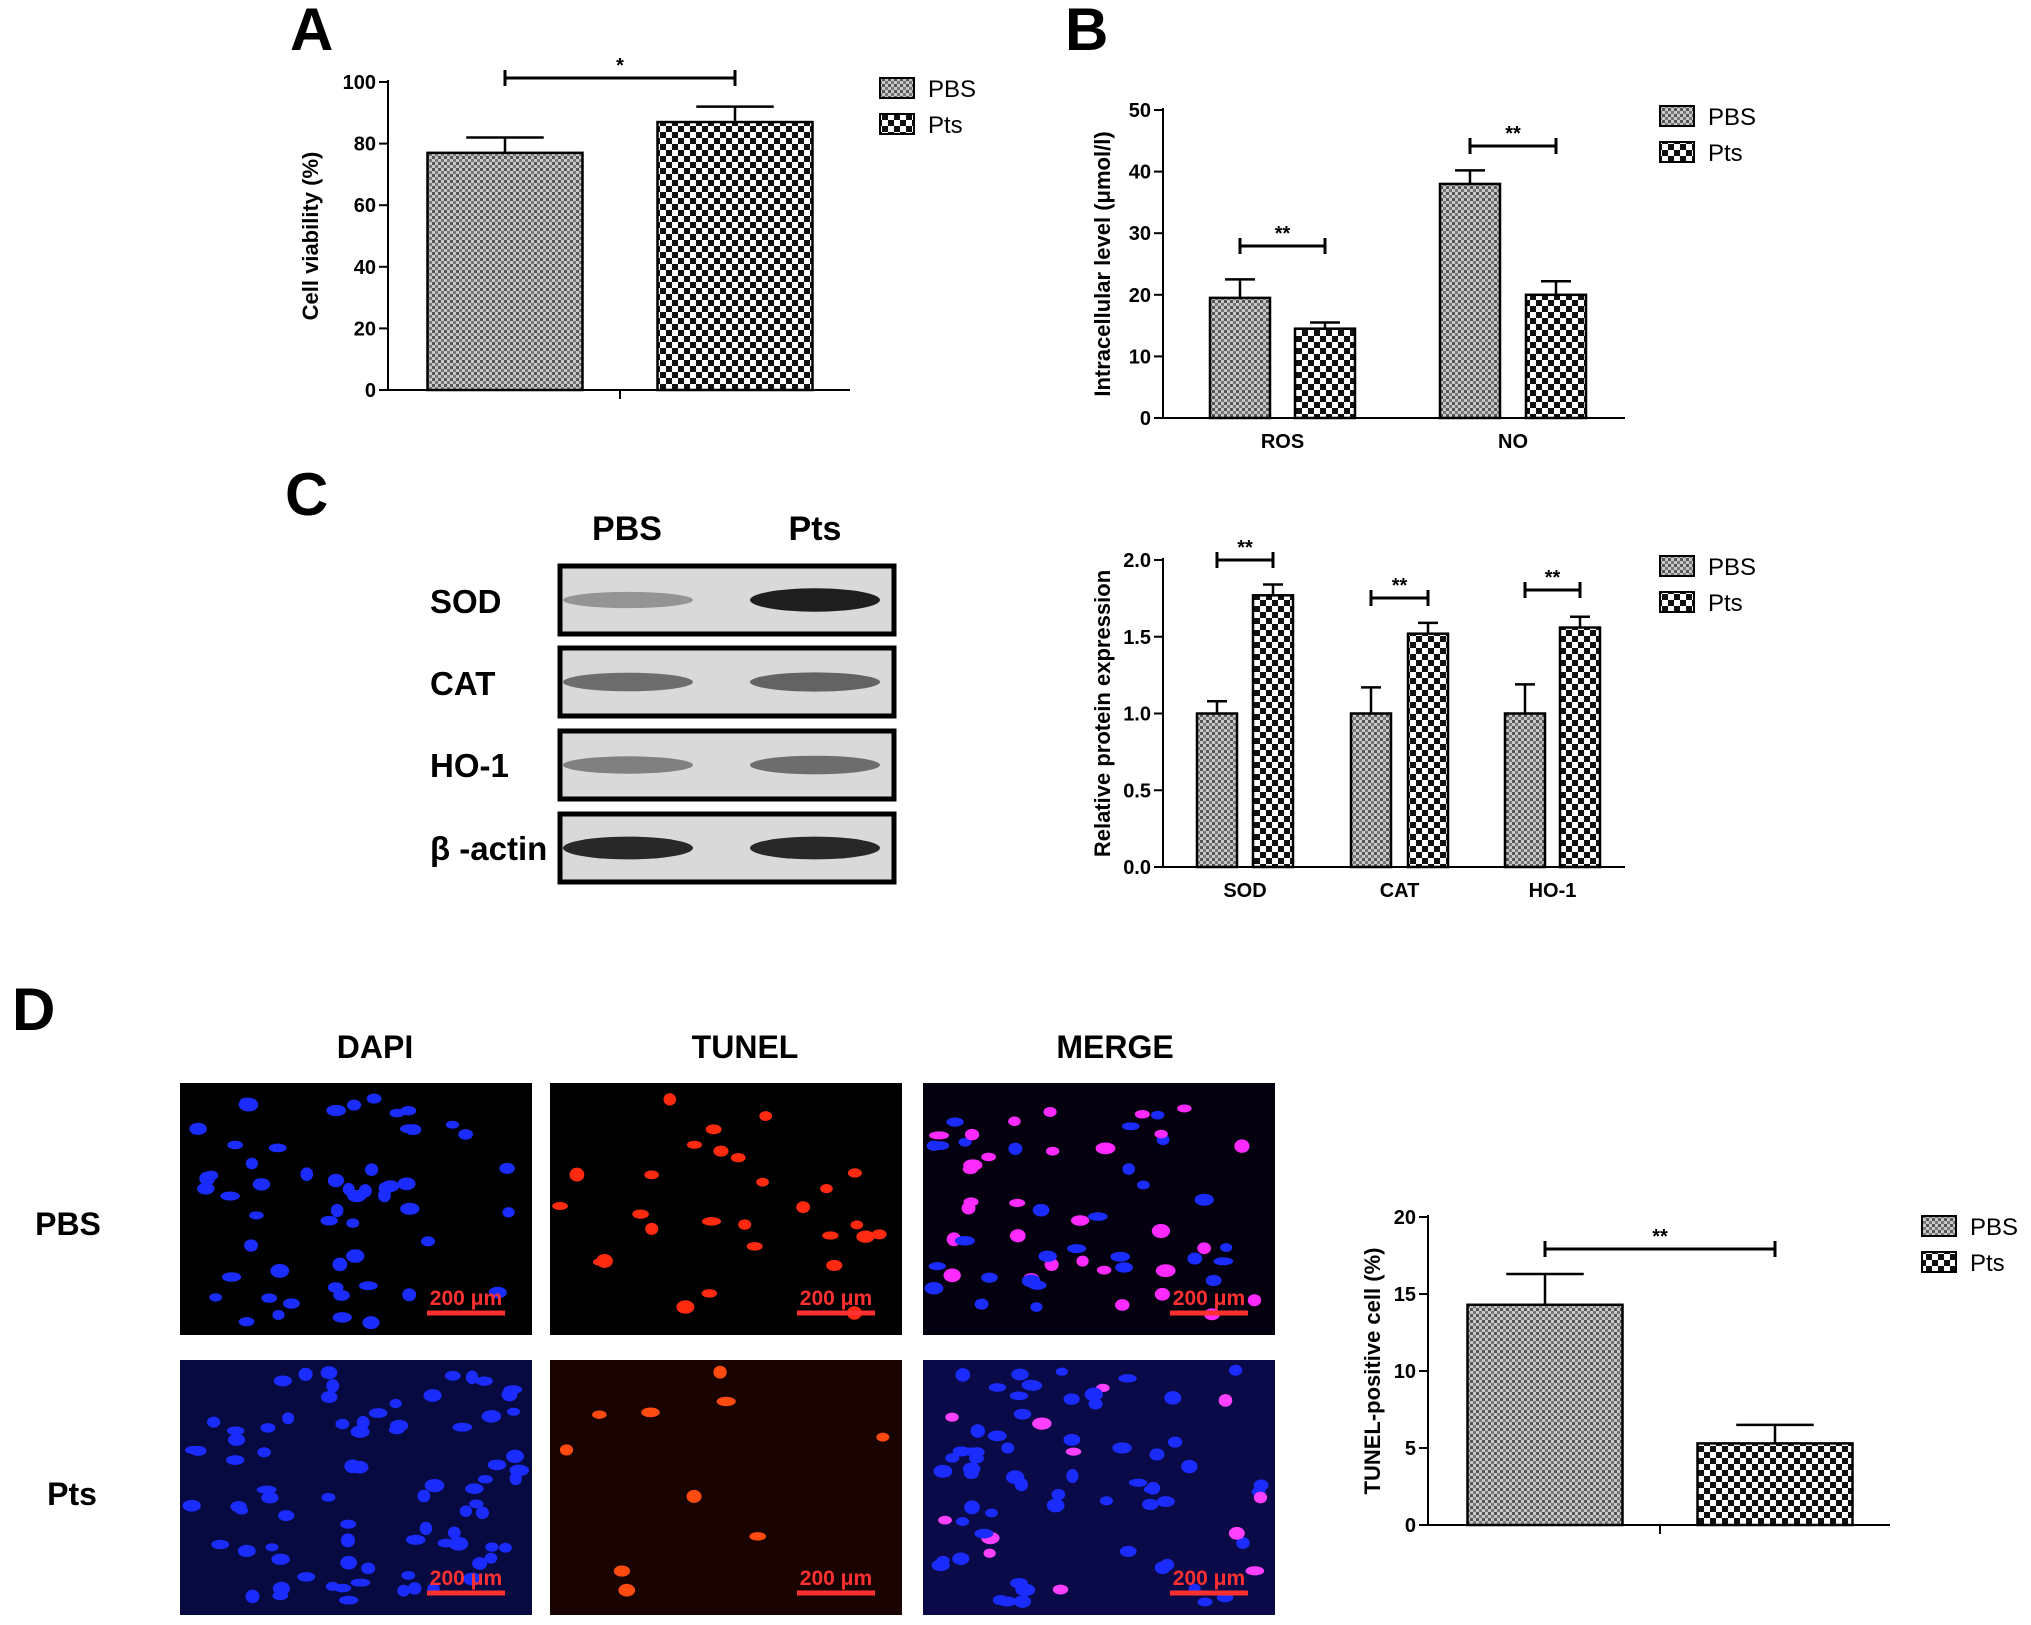 The height and width of the screenshot is (1625, 2031). What do you see at coordinates (1939, 1262) in the screenshot?
I see `legend-swatch-pts` at bounding box center [1939, 1262].